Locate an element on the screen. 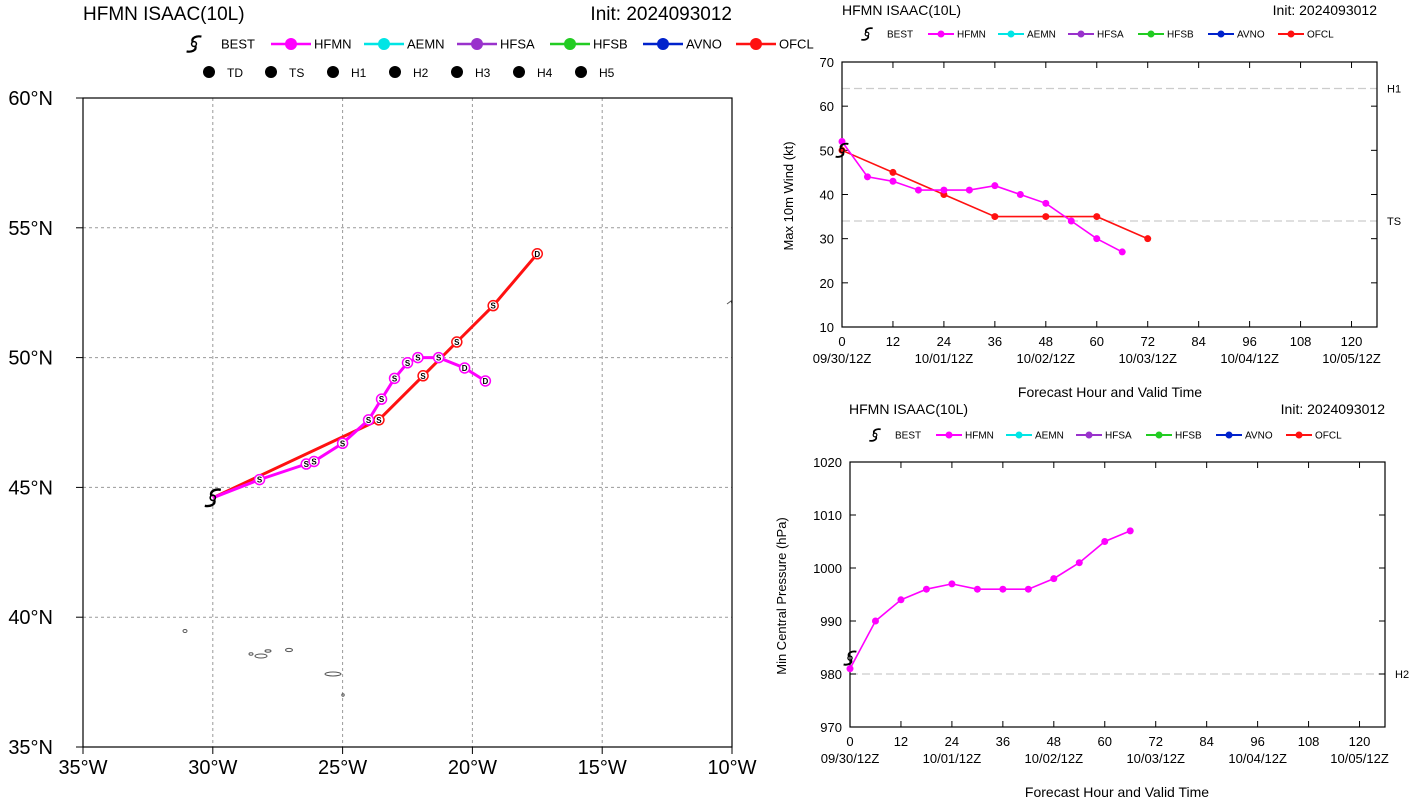  date-tick-label: 10/05/12Z is located at coordinates (1359, 758).